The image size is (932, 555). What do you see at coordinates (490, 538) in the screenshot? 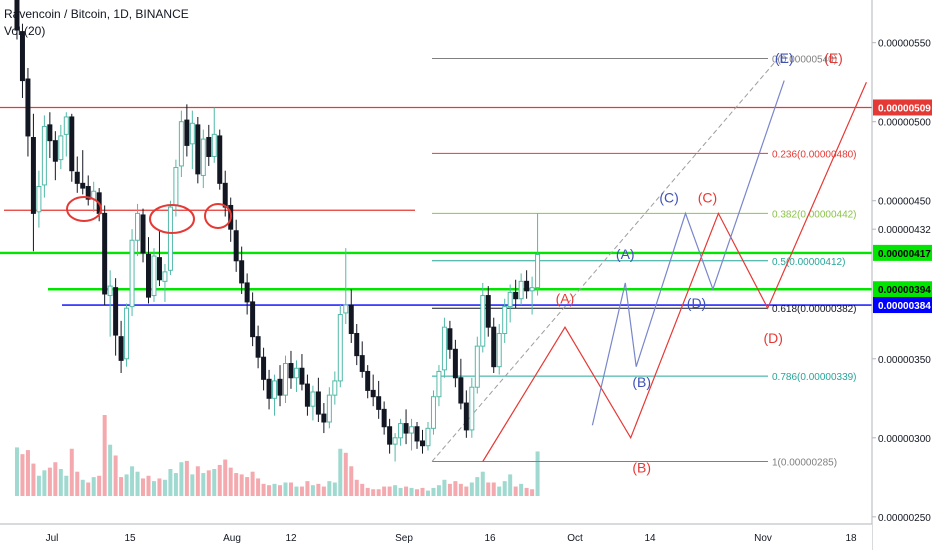
I see `time-tick-label: 16` at bounding box center [490, 538].